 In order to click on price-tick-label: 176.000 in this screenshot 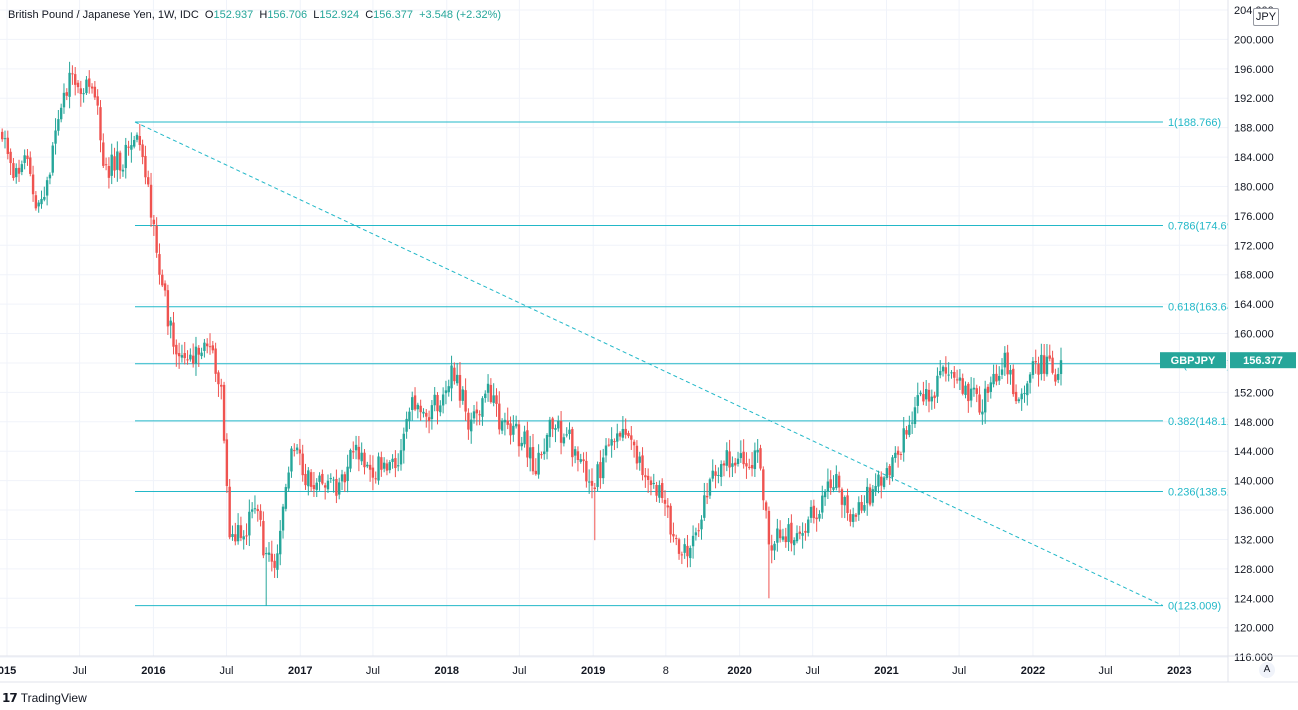, I will do `click(1254, 217)`.